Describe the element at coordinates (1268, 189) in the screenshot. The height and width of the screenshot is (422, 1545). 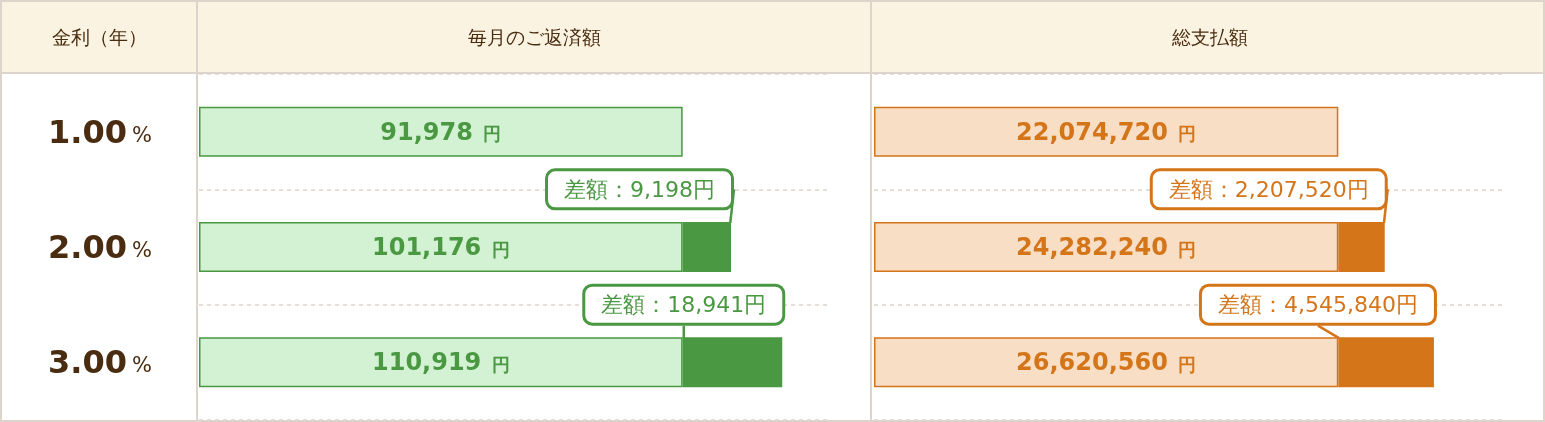
I see `data-label: 差額：2,207,520円` at that location.